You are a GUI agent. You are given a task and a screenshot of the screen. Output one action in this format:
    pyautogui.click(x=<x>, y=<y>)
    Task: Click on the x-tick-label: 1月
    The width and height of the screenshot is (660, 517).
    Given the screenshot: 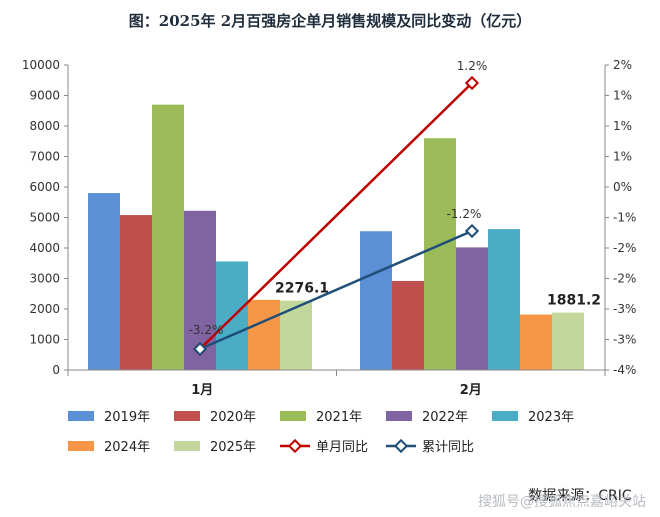 What is the action you would take?
    pyautogui.click(x=202, y=390)
    